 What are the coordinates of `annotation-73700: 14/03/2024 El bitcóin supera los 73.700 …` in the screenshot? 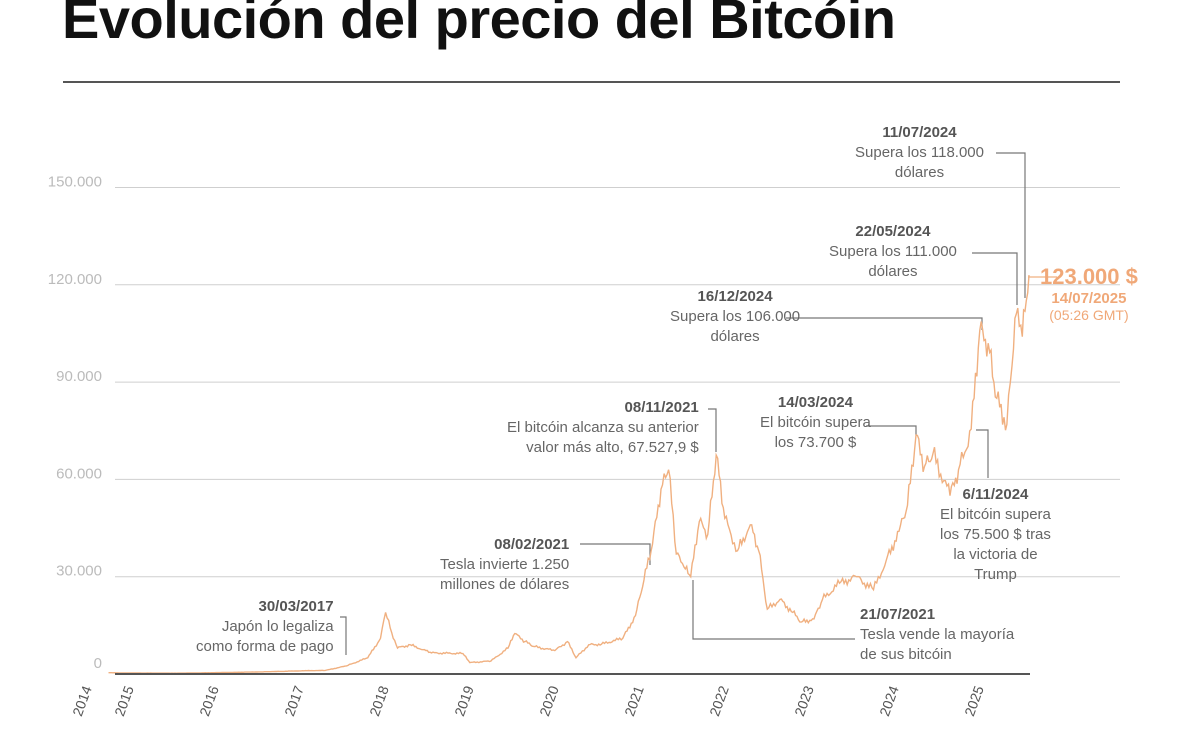 It's located at (815, 423).